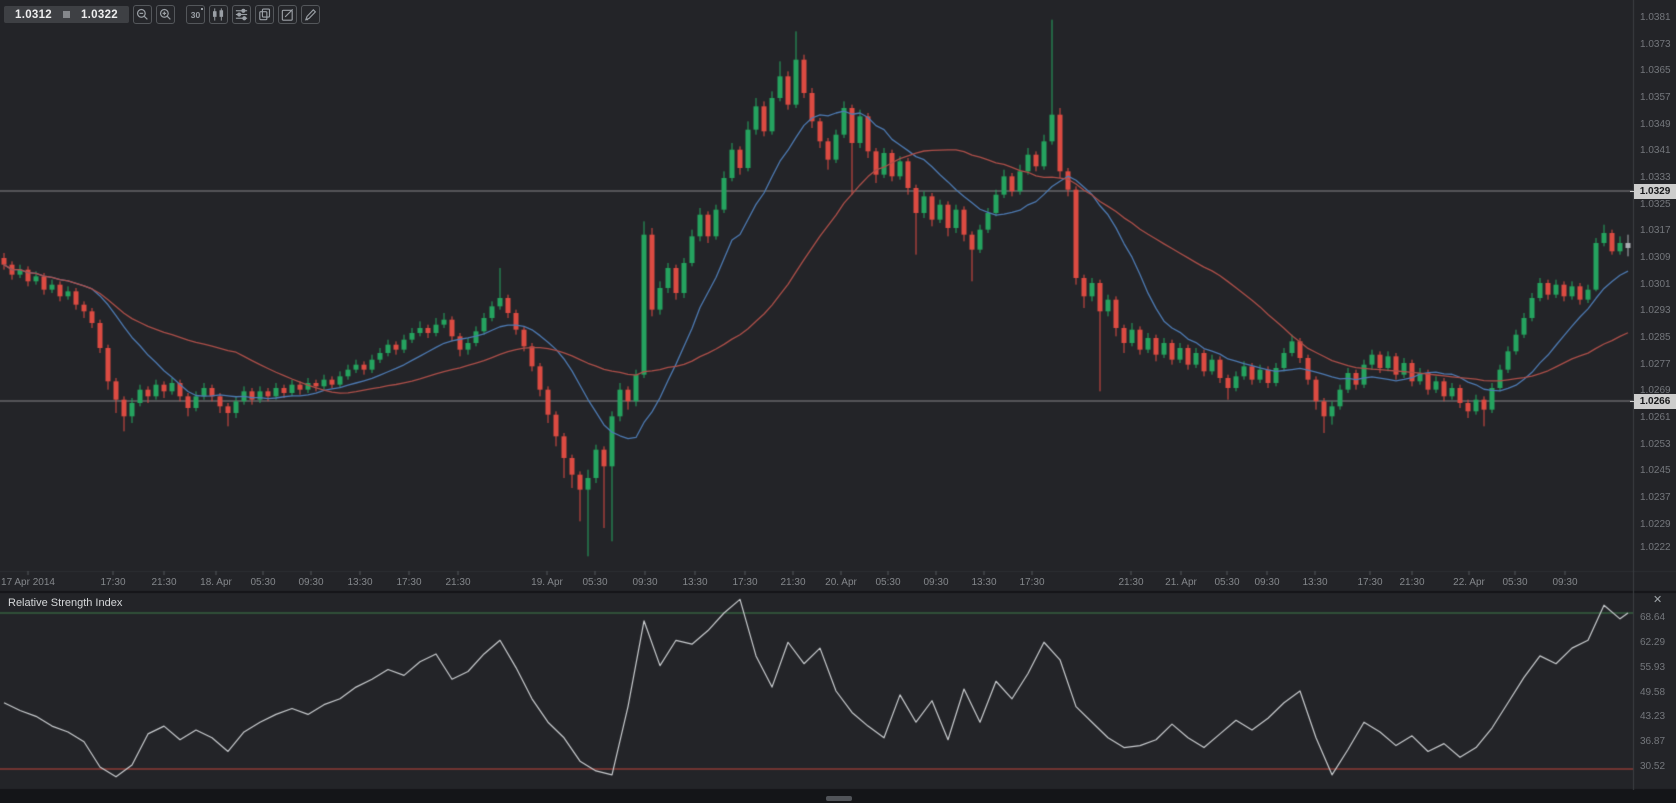  What do you see at coordinates (1653, 191) in the screenshot?
I see `price-level-label: 1.0329` at bounding box center [1653, 191].